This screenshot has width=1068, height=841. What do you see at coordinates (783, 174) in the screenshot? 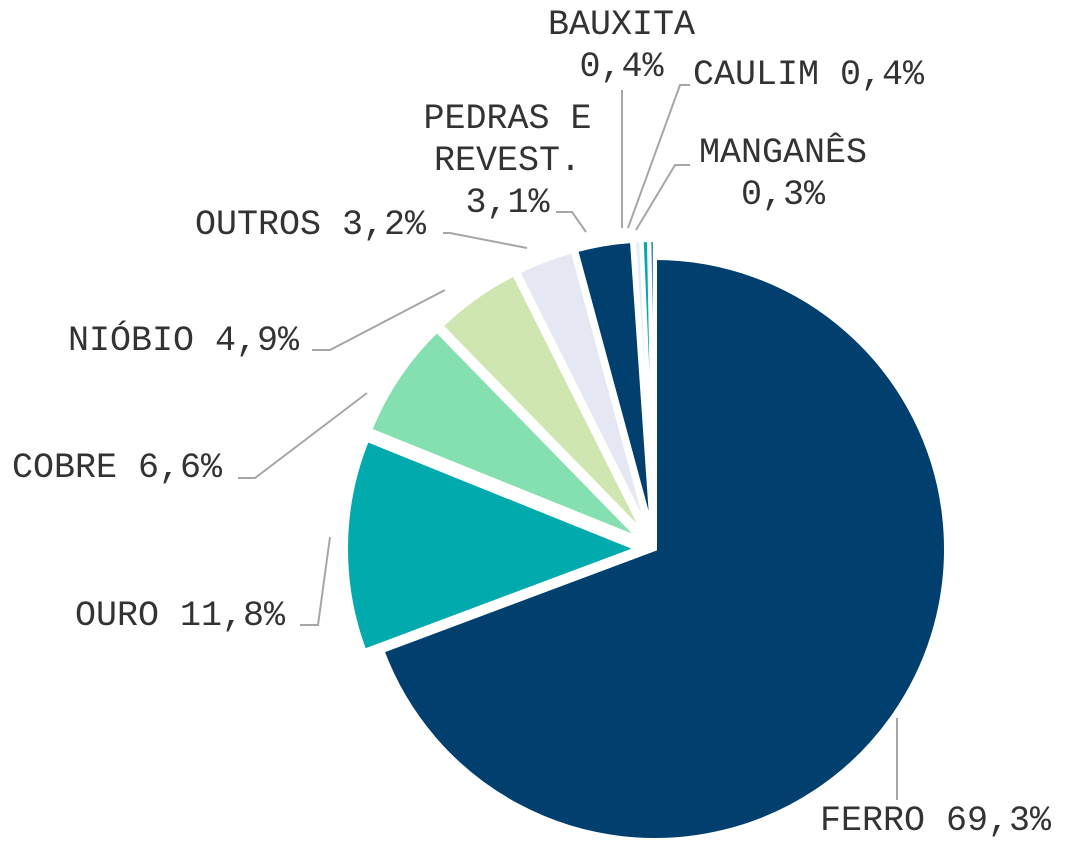
I see `slice-label: MANGANÊS 0,3%` at bounding box center [783, 174].